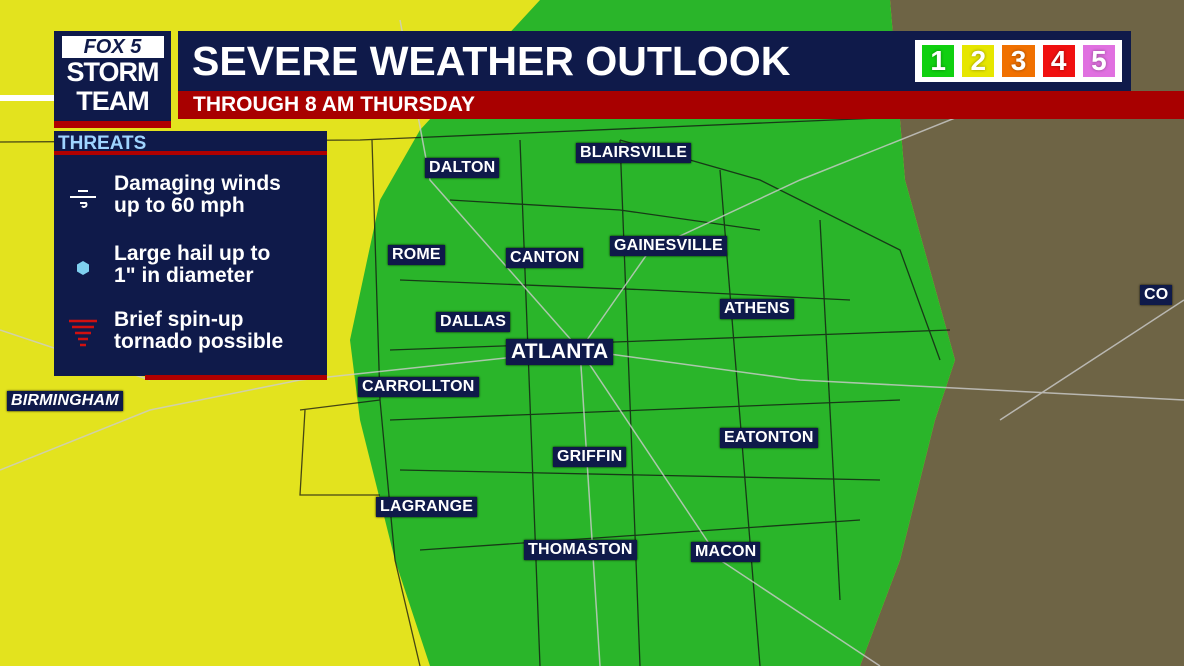  Describe the element at coordinates (769, 438) in the screenshot. I see `city-label: EATONTON` at that location.